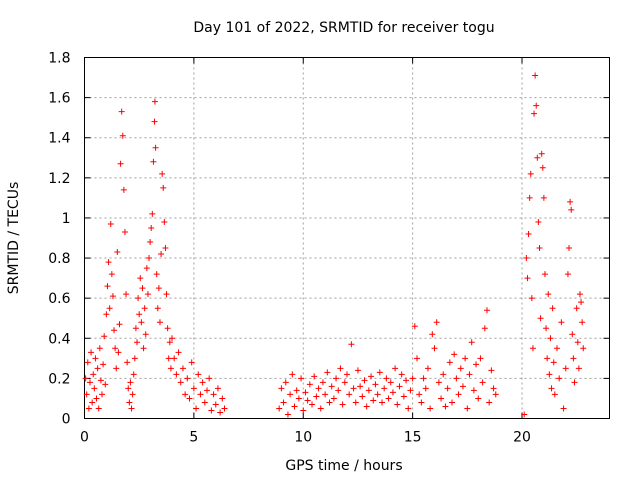  I want to click on y-tick-label: 0.6, so click(59, 299).